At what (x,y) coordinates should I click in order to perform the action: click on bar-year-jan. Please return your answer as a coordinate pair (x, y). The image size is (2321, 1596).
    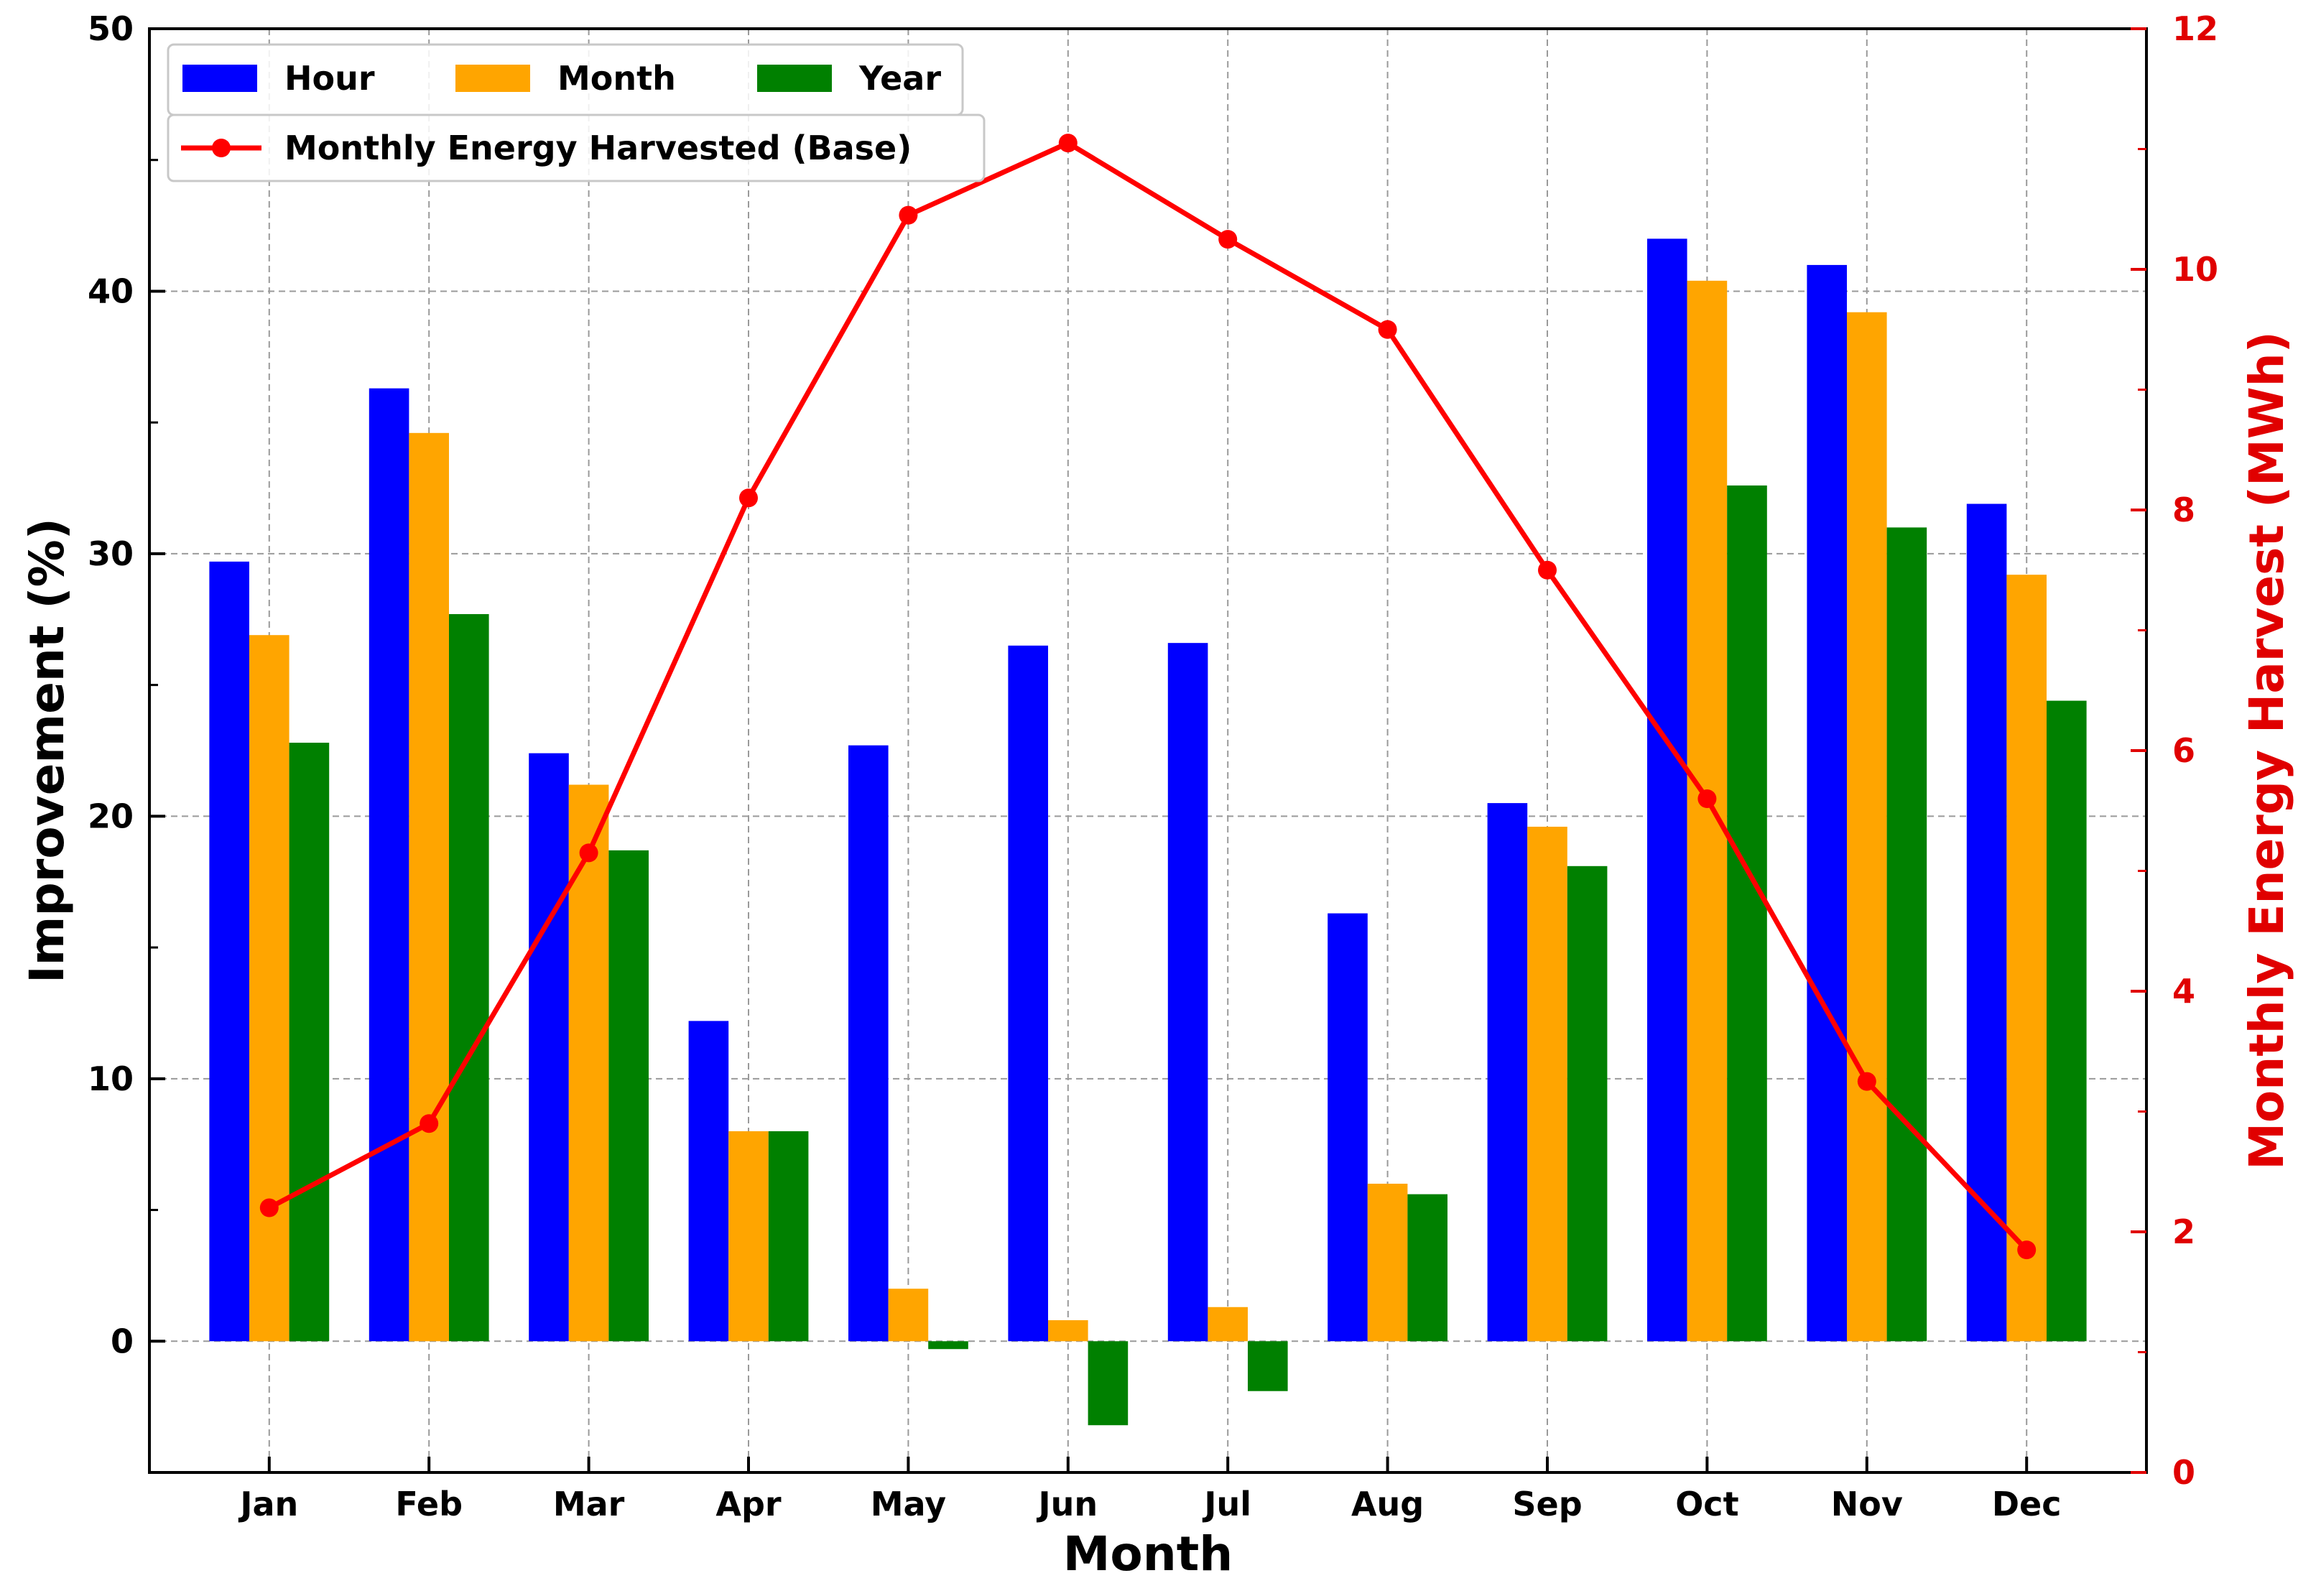
    Looking at the image, I should click on (309, 1042).